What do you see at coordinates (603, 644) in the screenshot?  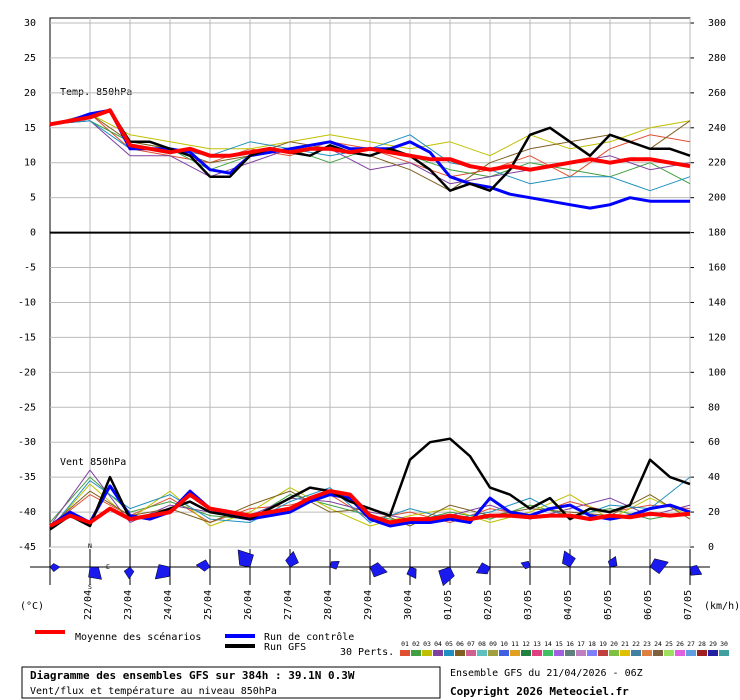 I see `member-code: 19` at bounding box center [603, 644].